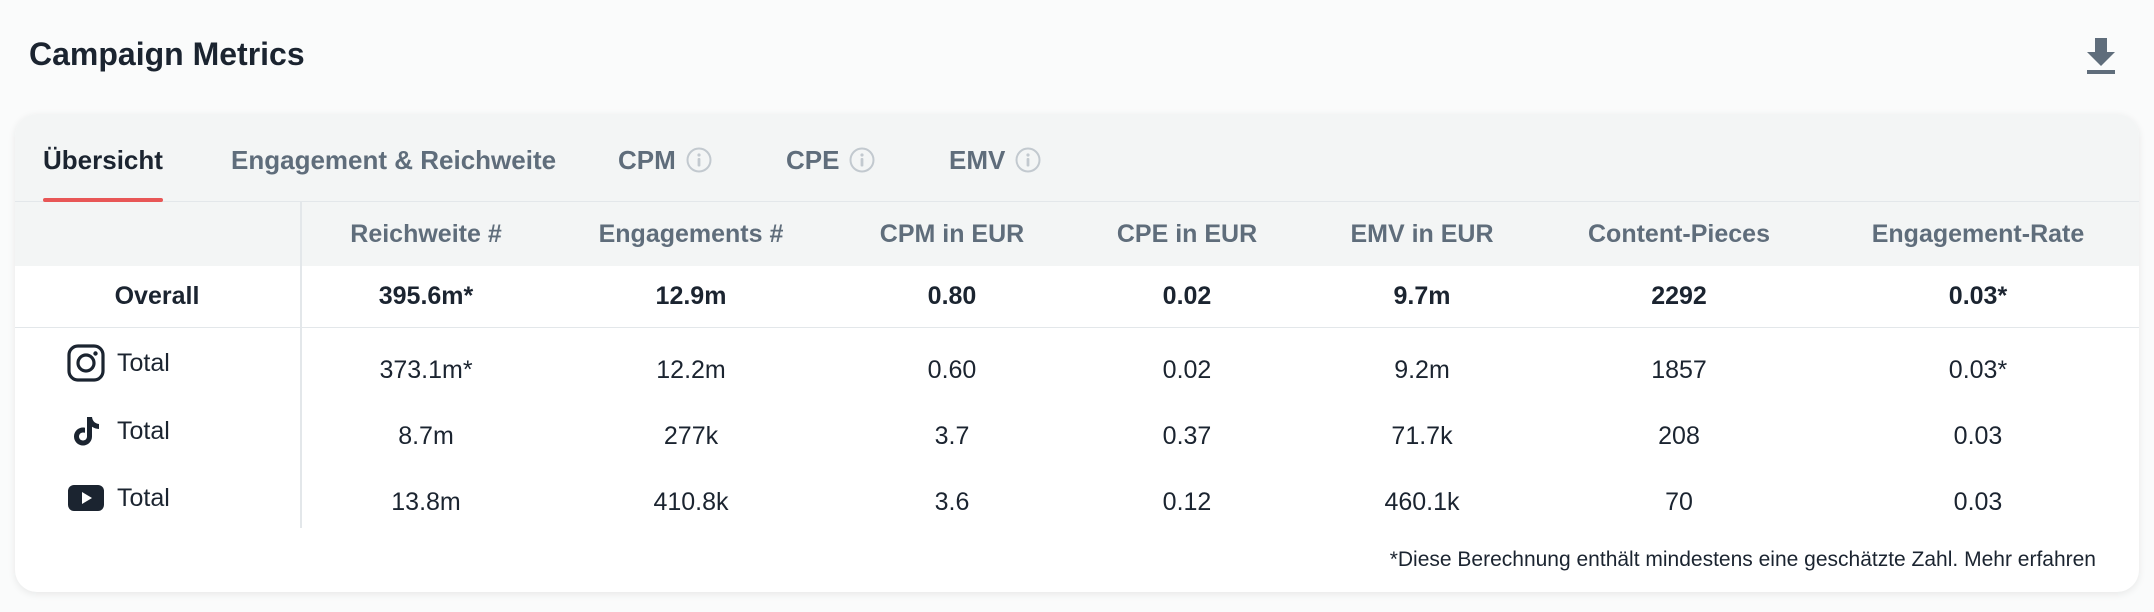 This screenshot has width=2154, height=612. I want to click on column-header: CPM in EUR, so click(952, 234).